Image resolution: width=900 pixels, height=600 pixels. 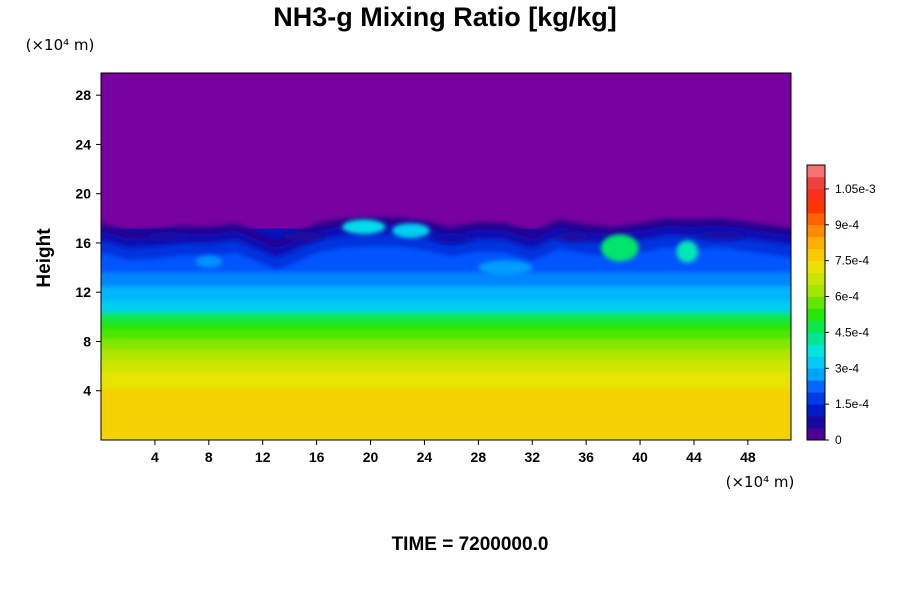 I want to click on colorbar-labels: 0 1.5e-4 3e-4 4.5e-4 6e-4 7.5e-4 9e-4 1.05e-3, so click(x=850, y=314).